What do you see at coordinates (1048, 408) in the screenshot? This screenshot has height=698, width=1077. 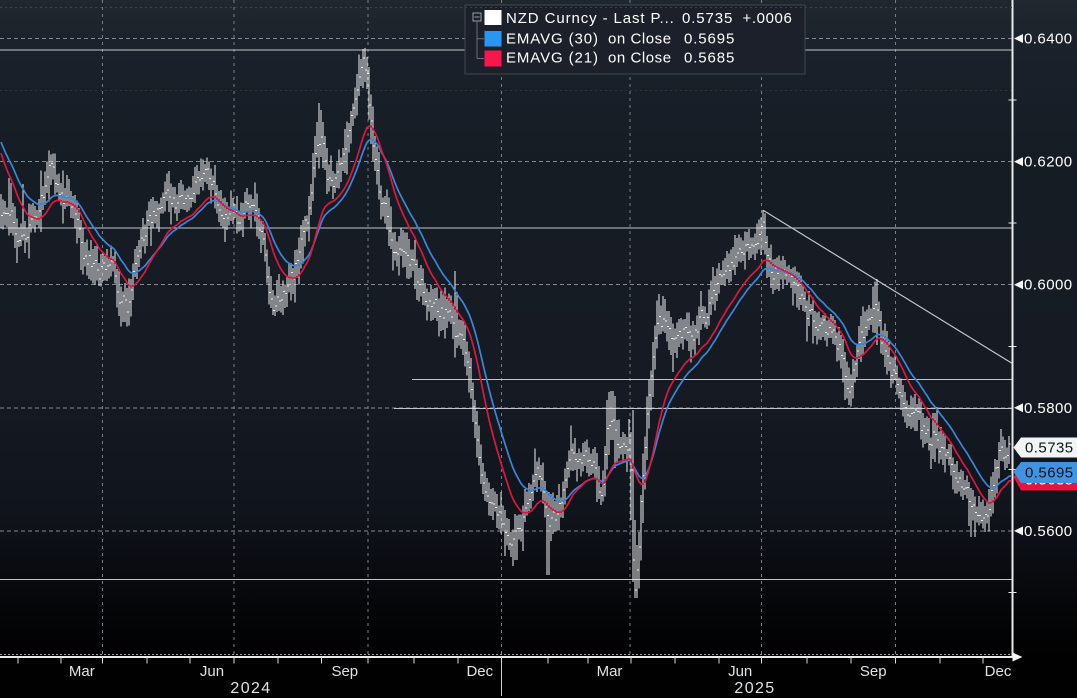 I see `svg-text: 0.5800` at bounding box center [1048, 408].